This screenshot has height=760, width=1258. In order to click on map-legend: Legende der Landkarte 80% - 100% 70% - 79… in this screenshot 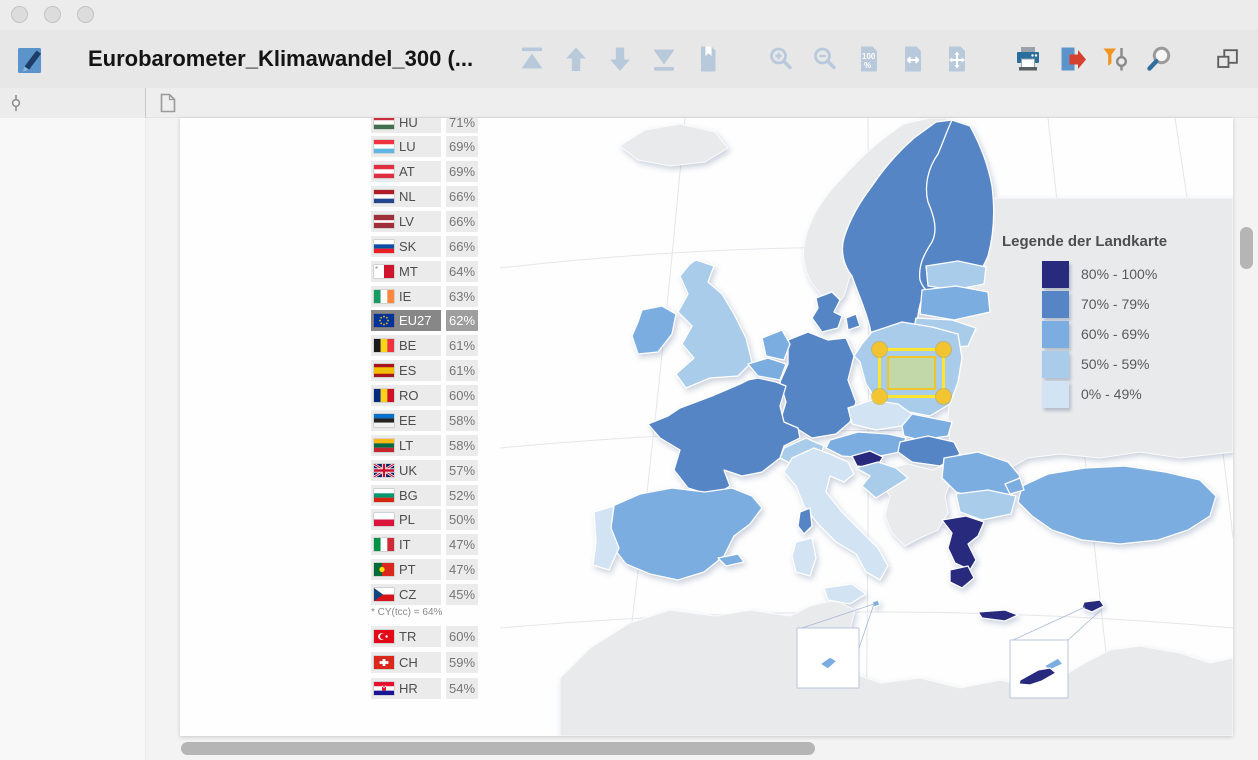, I will do `click(1105, 321)`.